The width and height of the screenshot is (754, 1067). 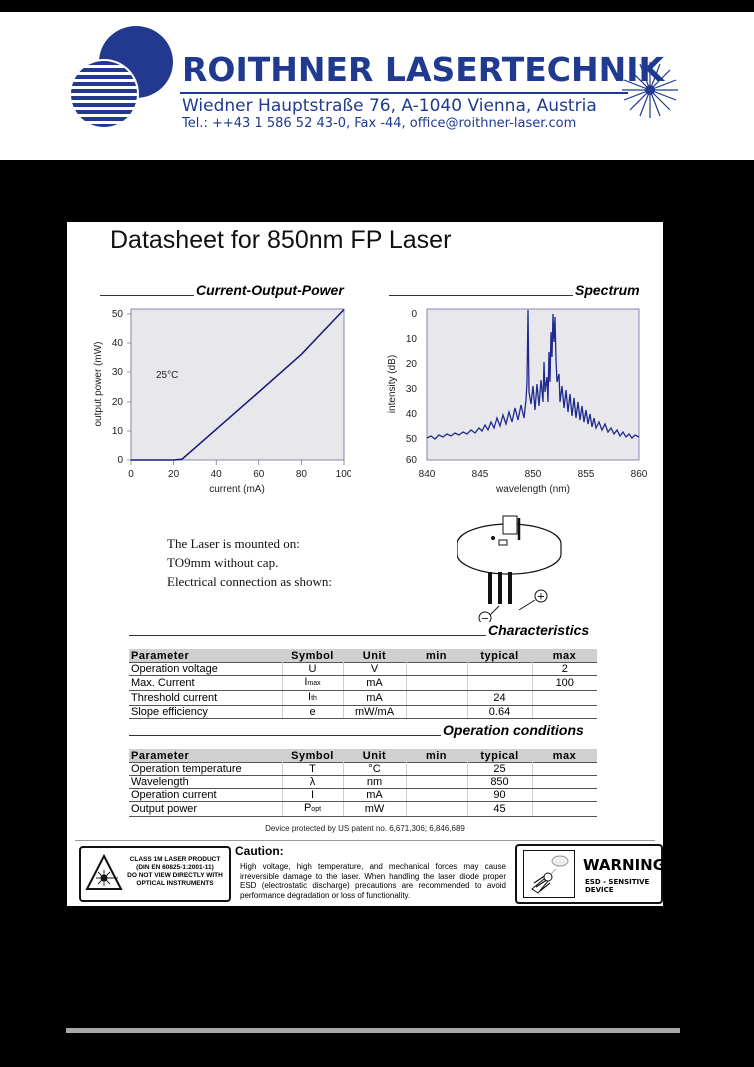 I want to click on table-row: Operation current I mA 90, so click(x=363, y=795).